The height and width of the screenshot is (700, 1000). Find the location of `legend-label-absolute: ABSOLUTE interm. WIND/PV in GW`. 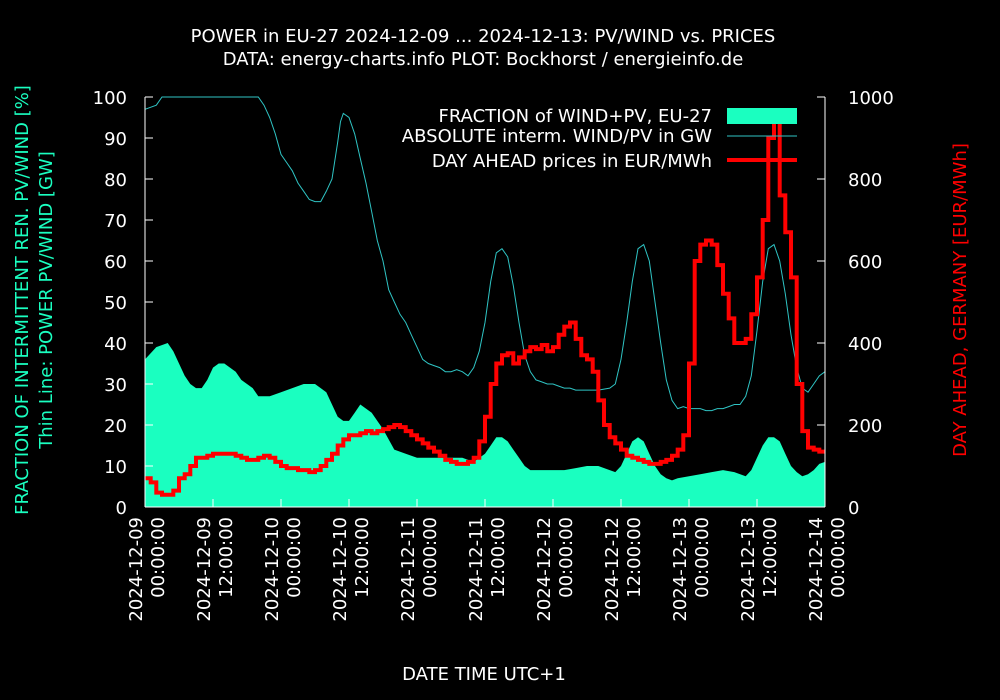

legend-label-absolute: ABSOLUTE interm. WIND/PV in GW is located at coordinates (557, 136).